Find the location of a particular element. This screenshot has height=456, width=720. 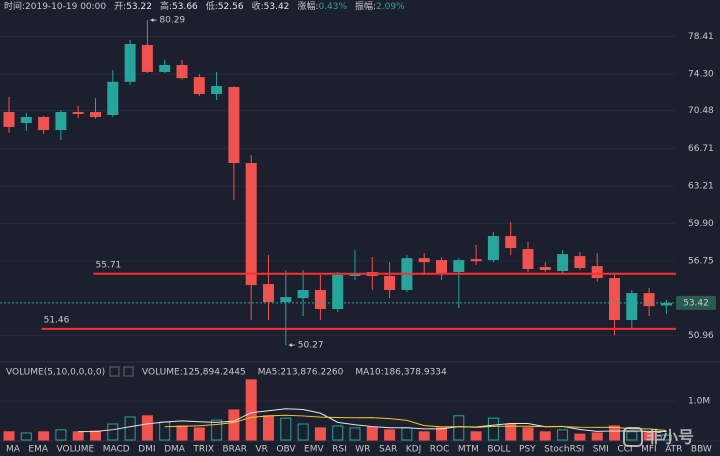

annotation-label: 80.29 is located at coordinates (172, 21).